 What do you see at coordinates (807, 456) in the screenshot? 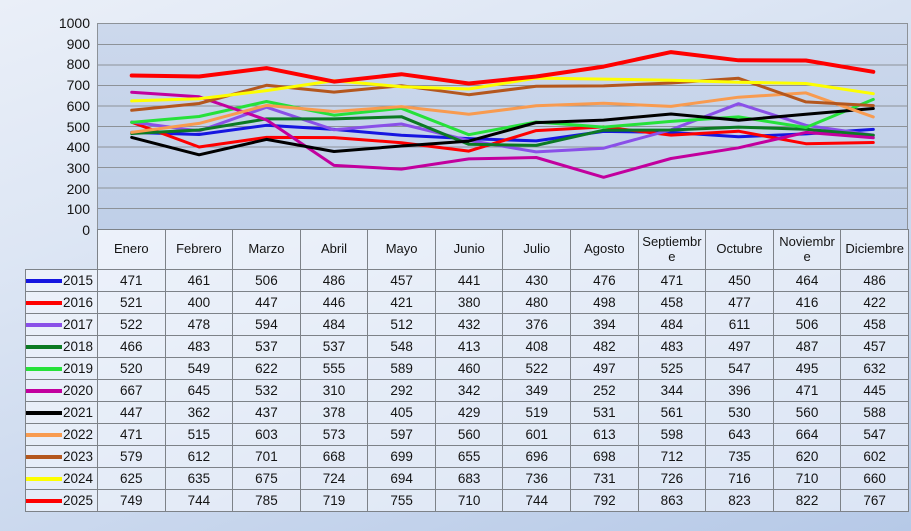
I see `value-cell: 620` at bounding box center [807, 456].